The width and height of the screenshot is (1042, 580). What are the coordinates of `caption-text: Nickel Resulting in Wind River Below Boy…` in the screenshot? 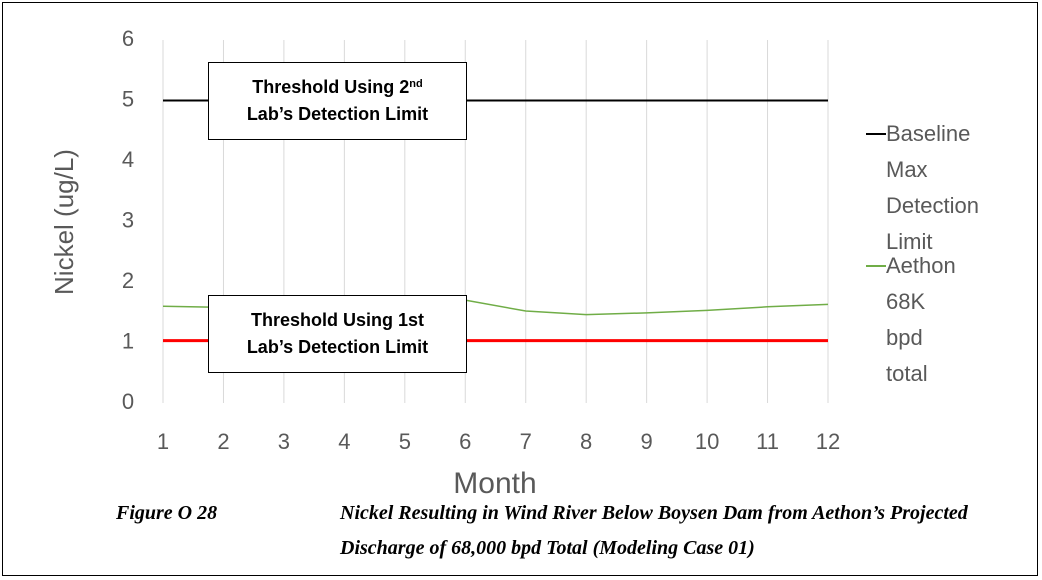 It's located at (654, 530).